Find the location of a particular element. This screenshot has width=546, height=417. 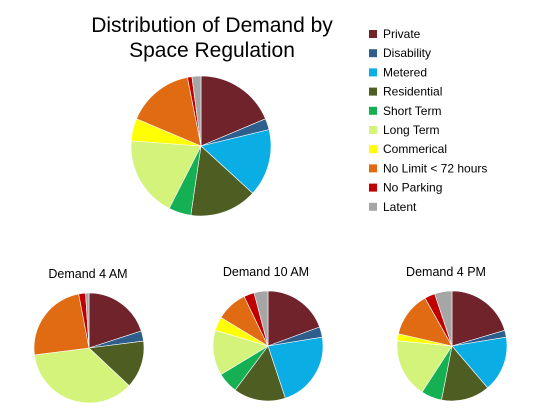

pie-demand-10am is located at coordinates (268, 346).